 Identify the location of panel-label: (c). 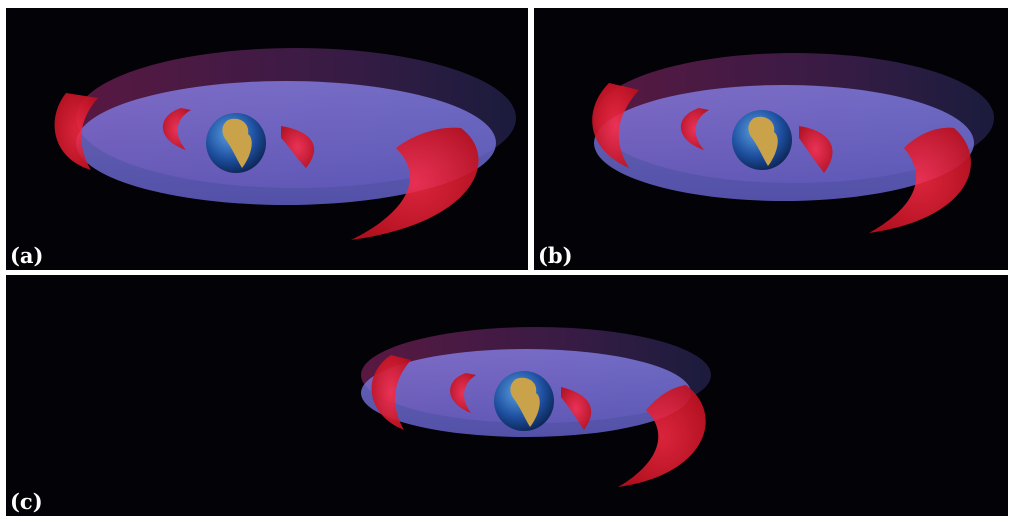
(26, 501).